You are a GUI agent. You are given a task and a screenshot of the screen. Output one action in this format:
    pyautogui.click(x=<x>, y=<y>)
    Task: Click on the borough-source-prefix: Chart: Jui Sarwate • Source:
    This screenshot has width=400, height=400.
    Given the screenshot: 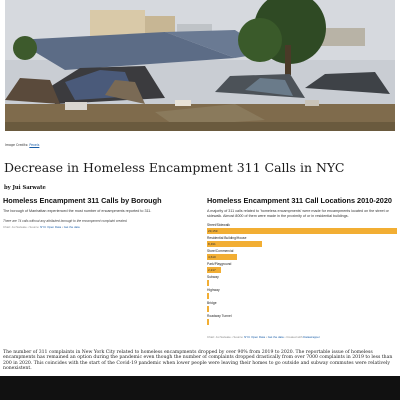 What is the action you would take?
    pyautogui.click(x=21, y=227)
    